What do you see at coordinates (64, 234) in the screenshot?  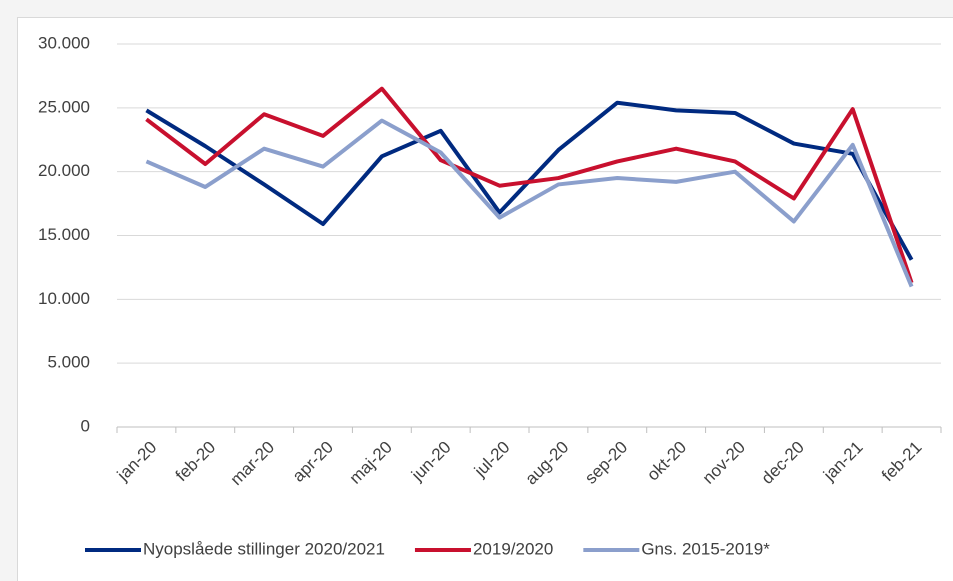 I see `y-tick-label: 15.000` at bounding box center [64, 234].